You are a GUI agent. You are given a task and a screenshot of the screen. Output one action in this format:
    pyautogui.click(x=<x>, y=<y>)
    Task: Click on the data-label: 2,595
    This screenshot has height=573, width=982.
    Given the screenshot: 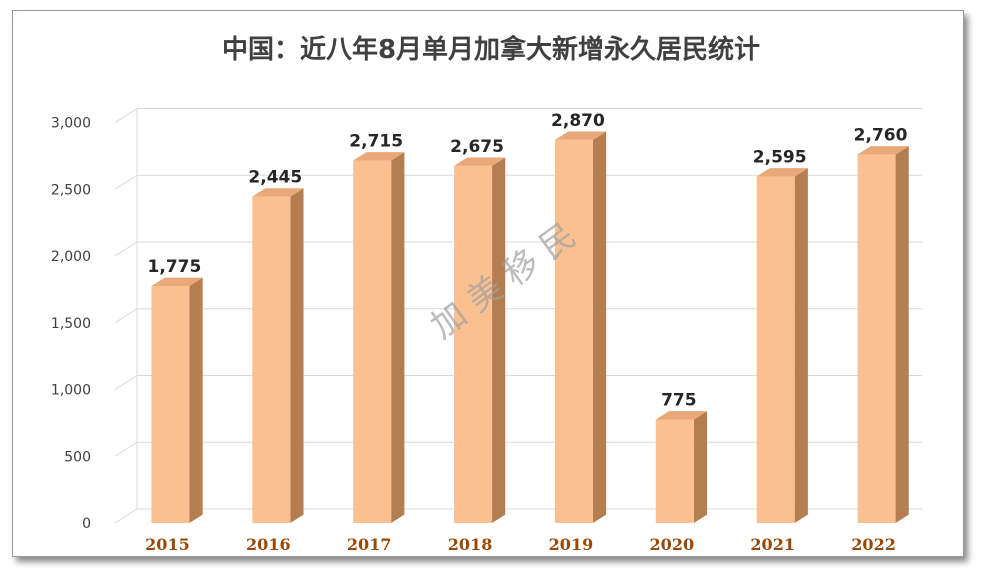 What is the action you would take?
    pyautogui.click(x=780, y=158)
    